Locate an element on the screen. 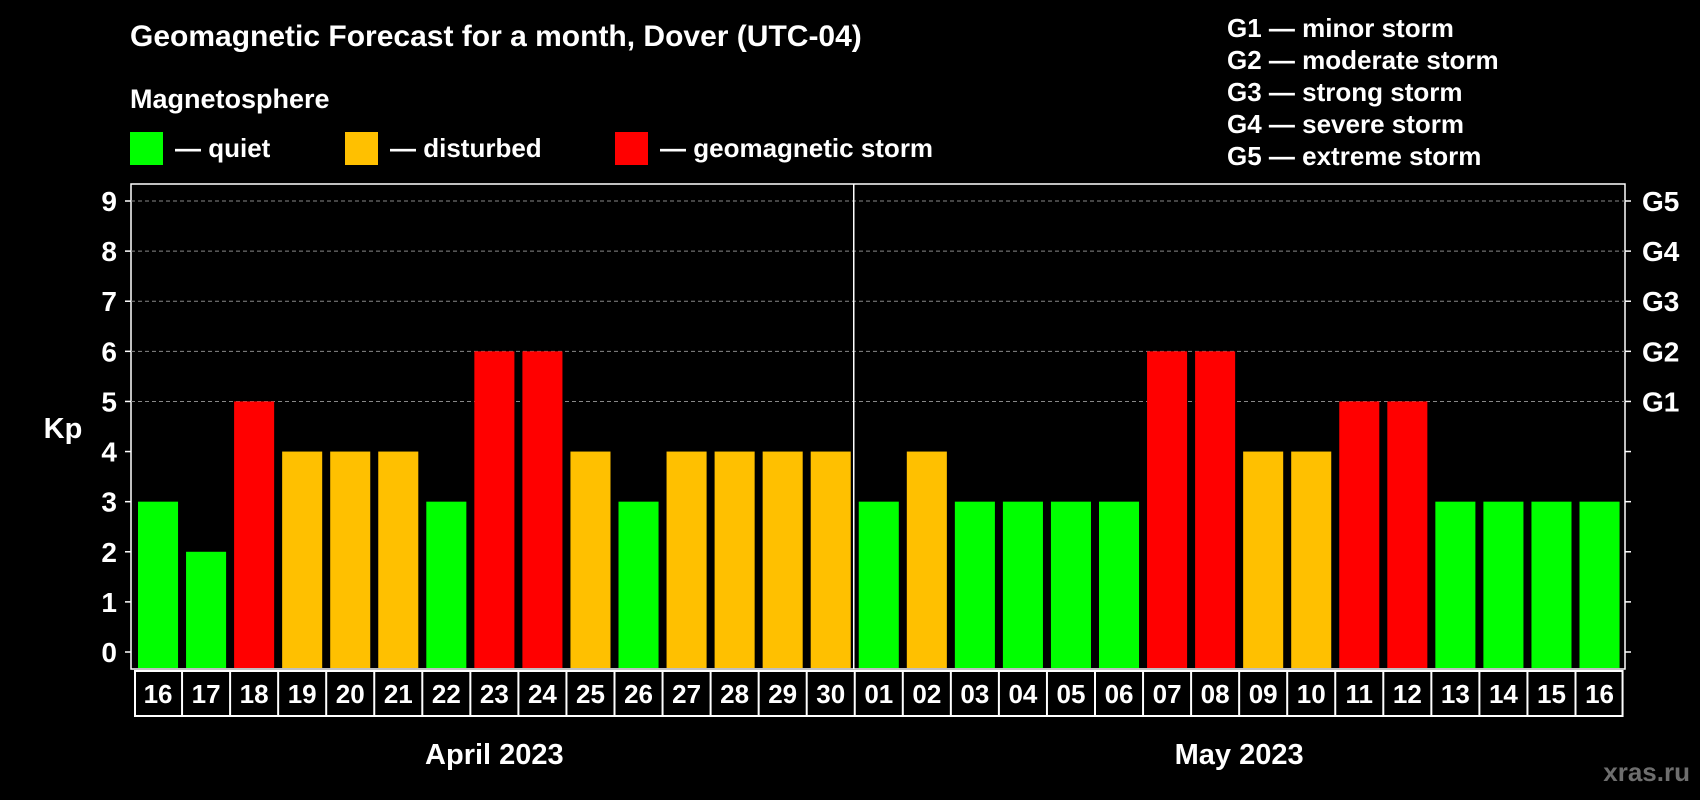 The image size is (1700, 800). month-label: May 2023 is located at coordinates (1239, 755).